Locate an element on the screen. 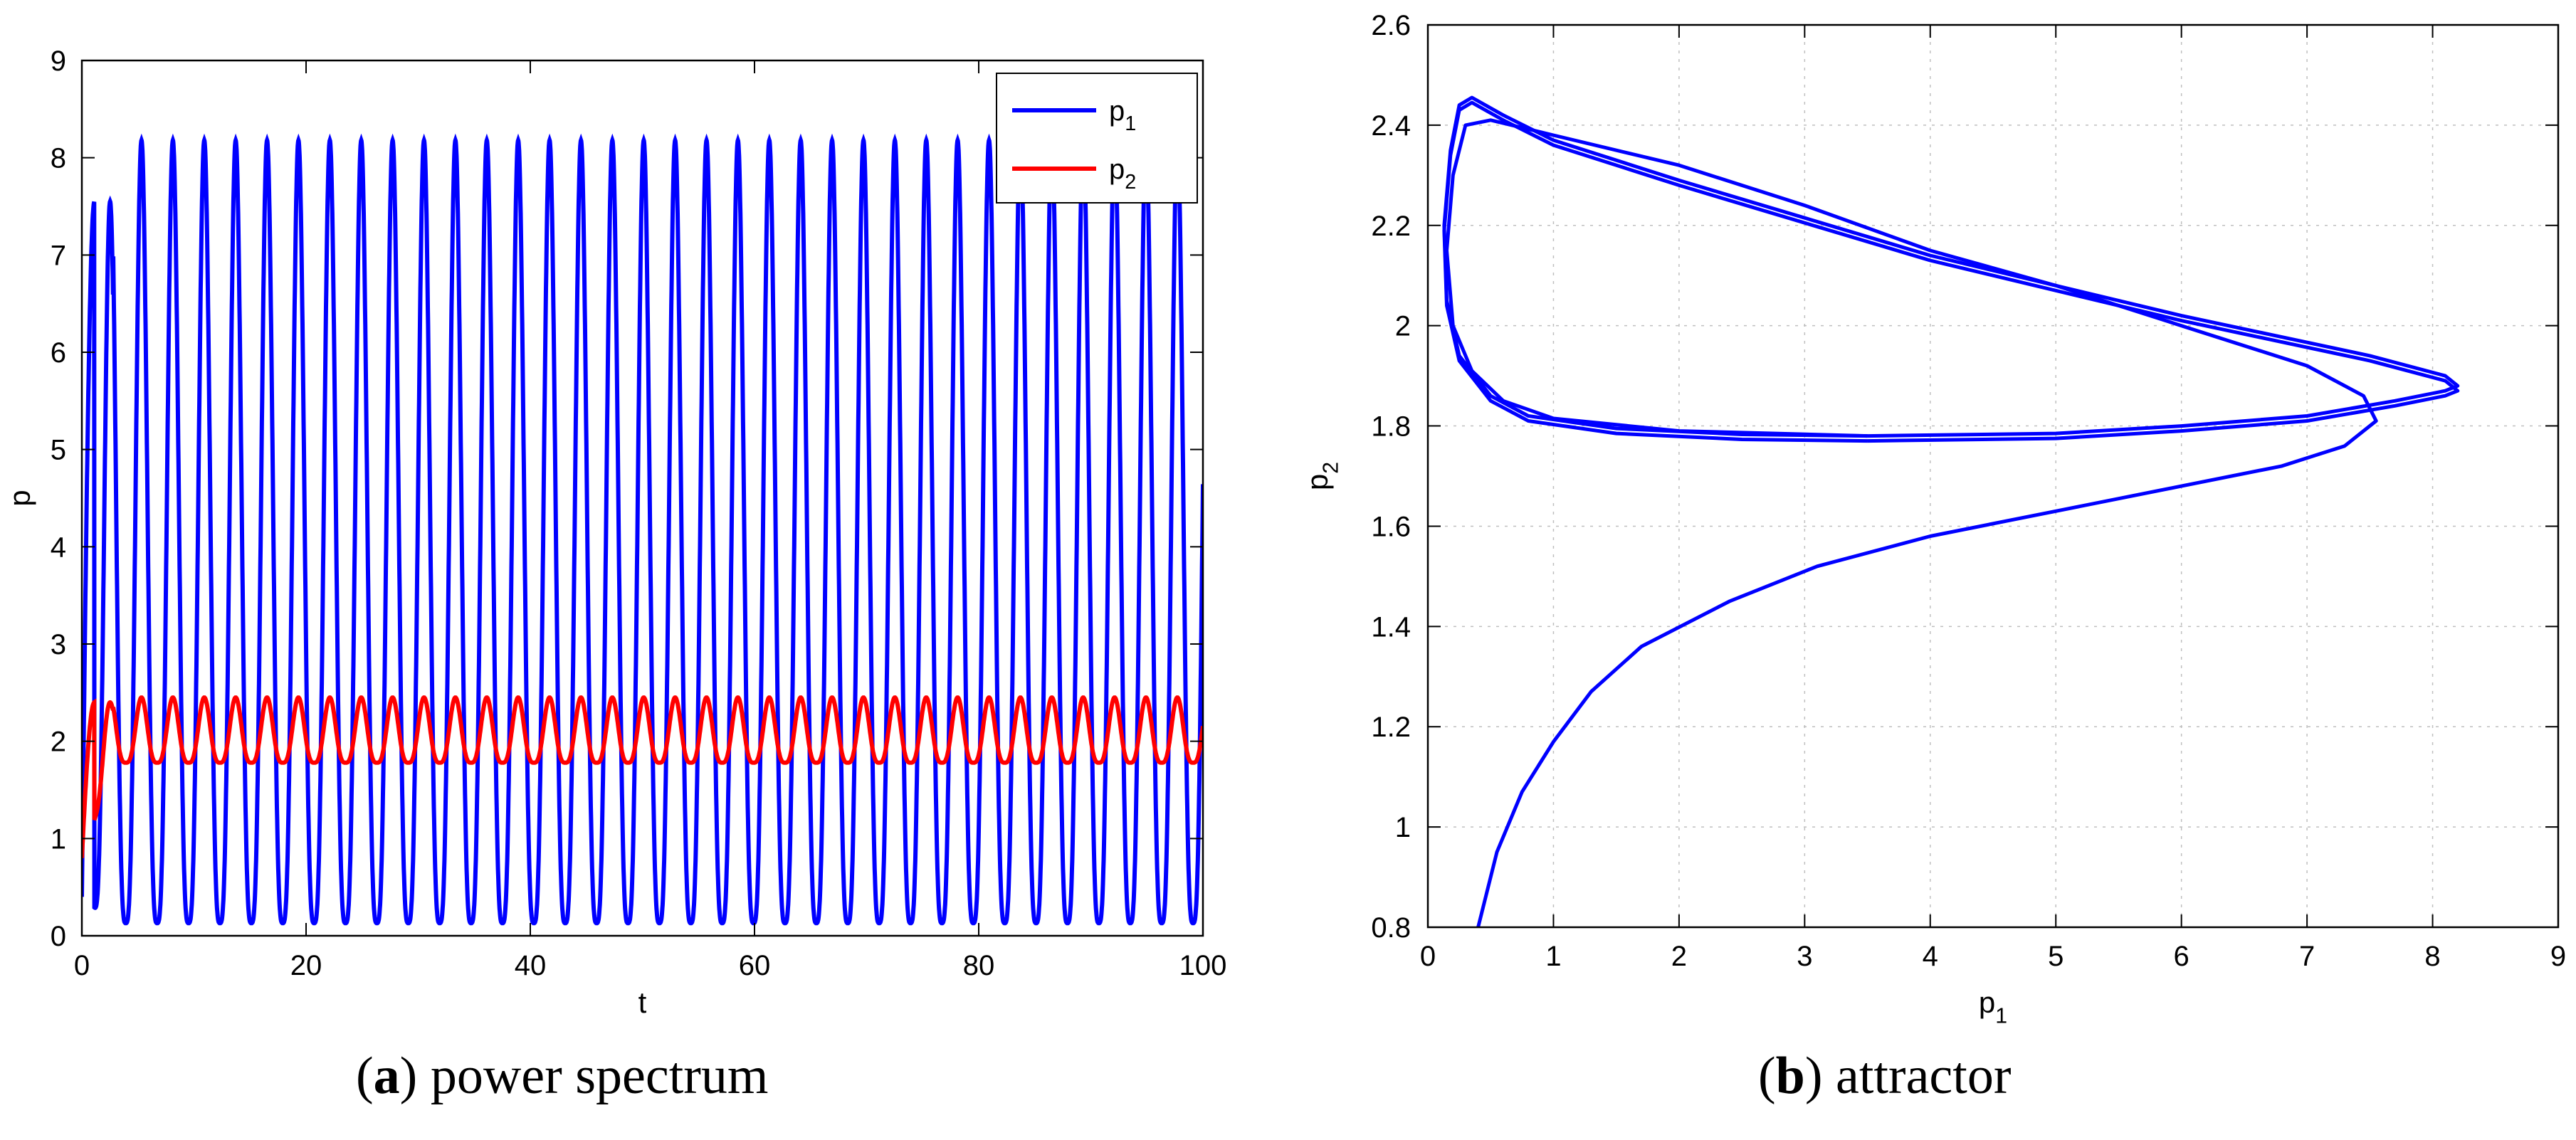  chart-a-ytick-label: 2 is located at coordinates (58, 742).